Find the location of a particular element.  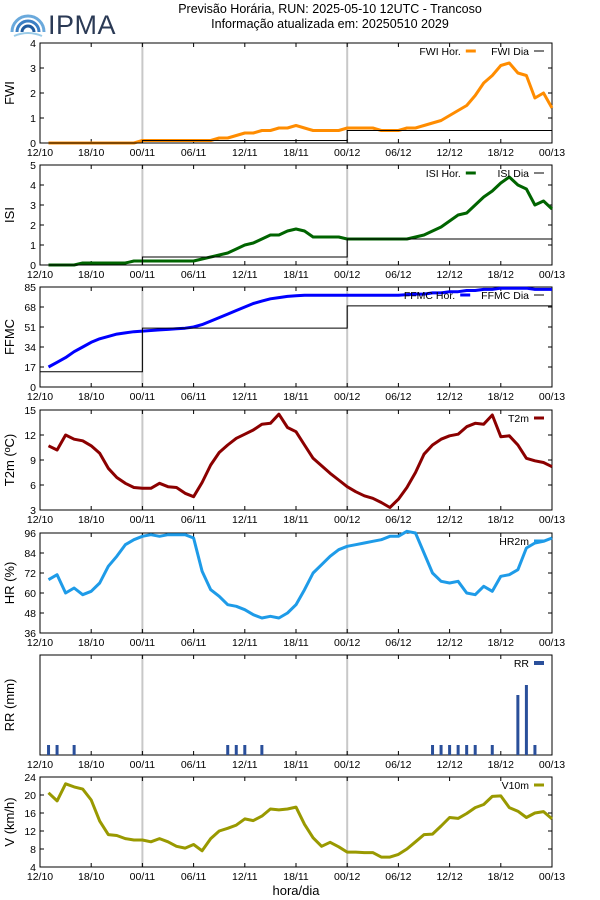

y-tick-label: 17 is located at coordinates (30, 368).